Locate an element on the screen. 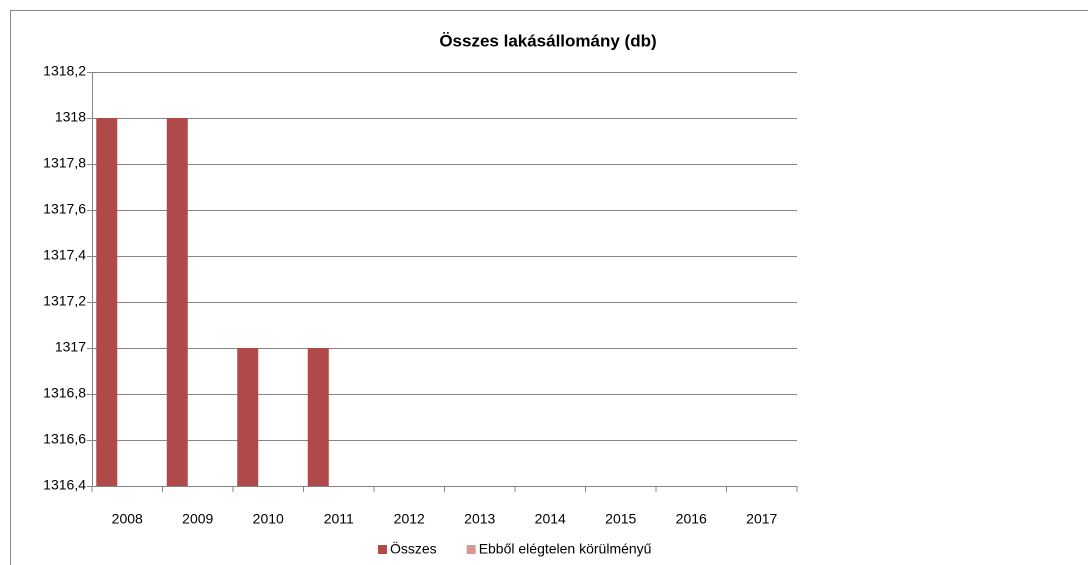  y-tick-label: 1317,8 is located at coordinates (64, 163).